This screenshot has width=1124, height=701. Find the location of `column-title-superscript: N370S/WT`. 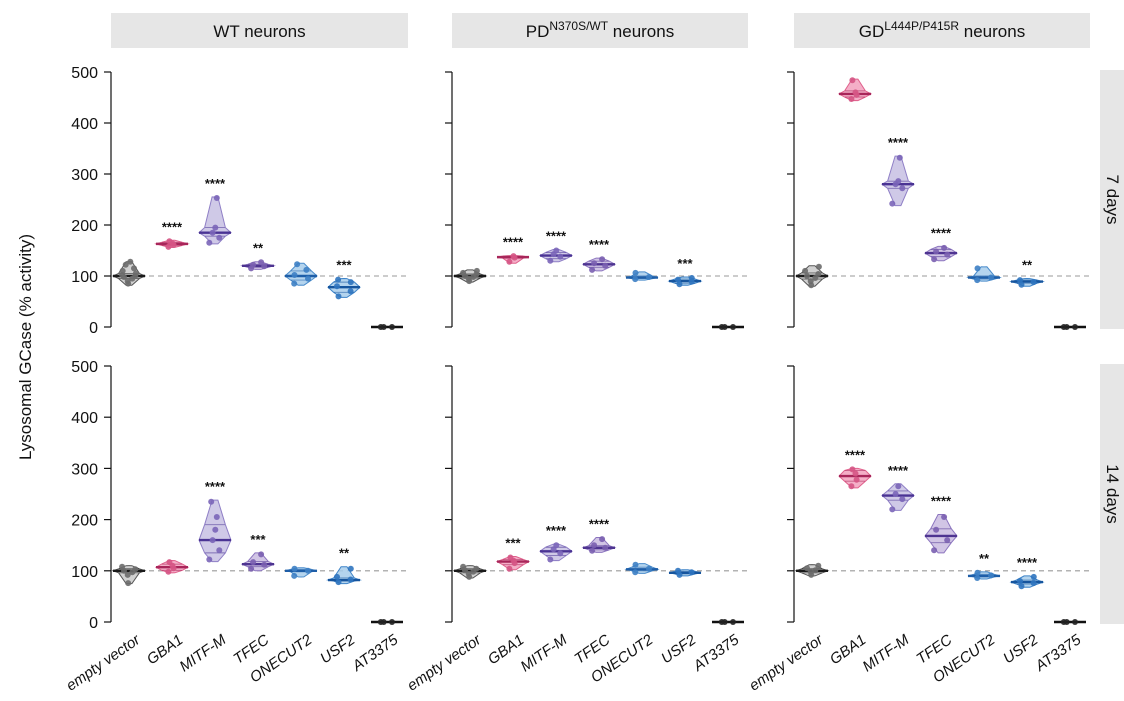

column-title-superscript: N370S/WT is located at coordinates (578, 26).